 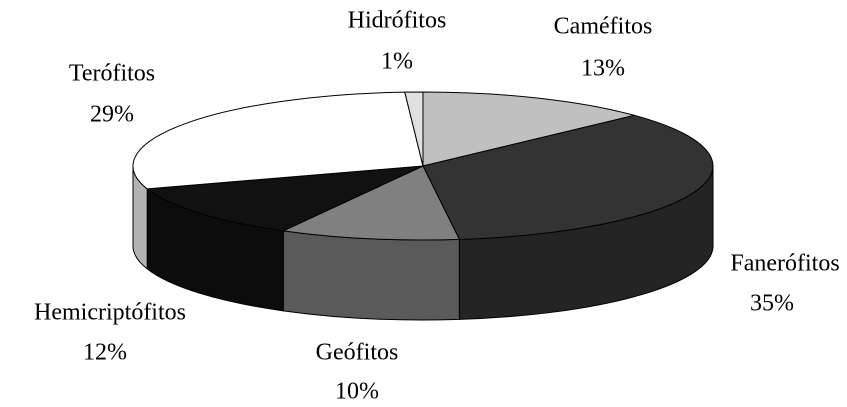 What do you see at coordinates (105, 353) in the screenshot?
I see `slice-value-label: 12%` at bounding box center [105, 353].